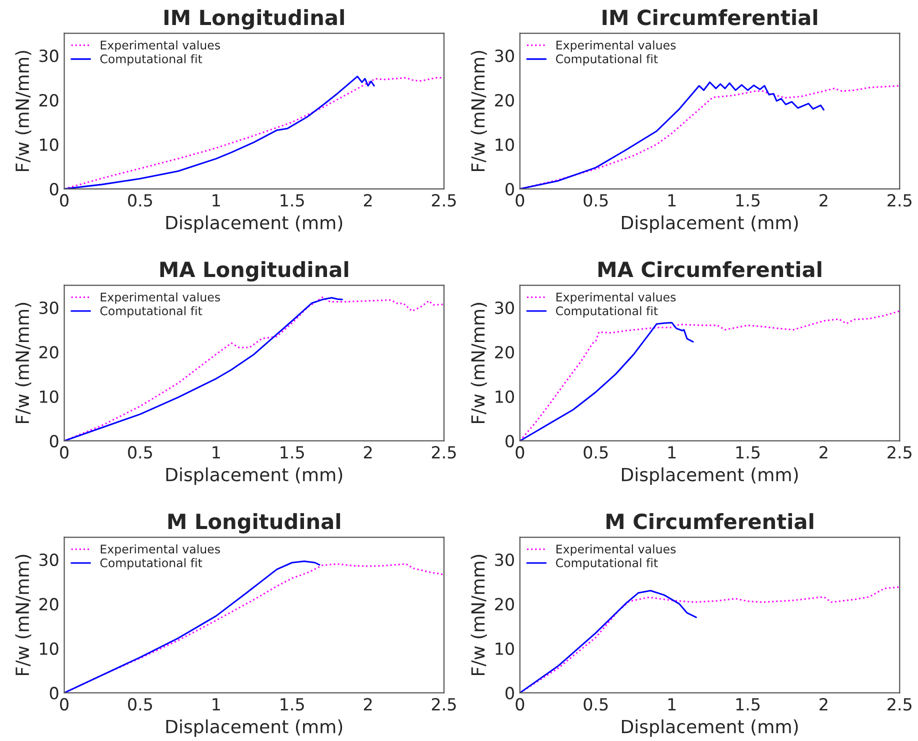  What do you see at coordinates (710, 521) in the screenshot?
I see `chart-title: M Circumferential` at bounding box center [710, 521].